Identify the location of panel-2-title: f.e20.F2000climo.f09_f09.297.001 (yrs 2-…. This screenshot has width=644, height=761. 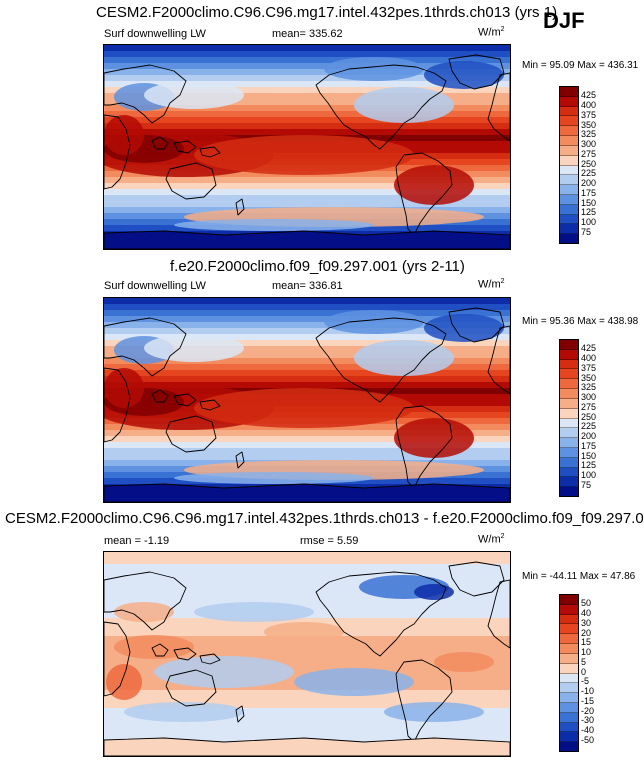
(317, 266).